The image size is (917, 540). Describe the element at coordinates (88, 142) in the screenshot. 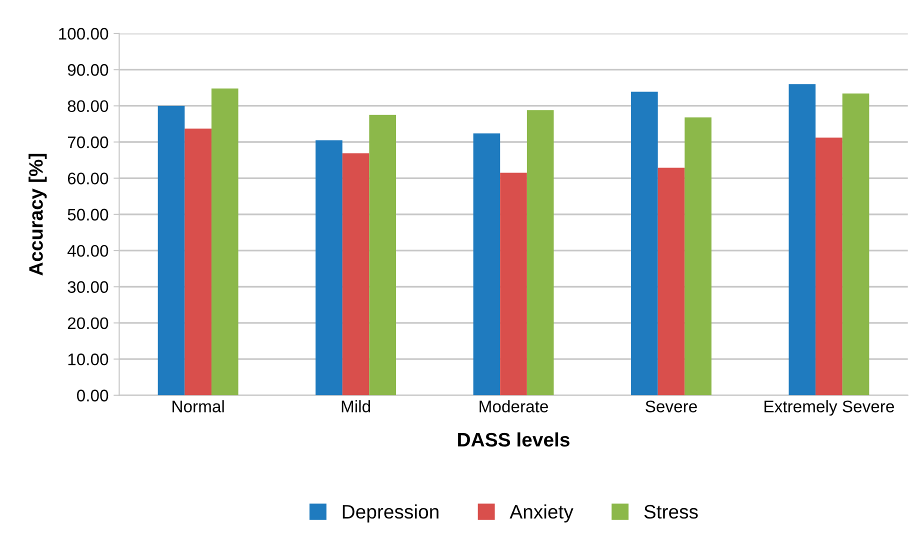

I see `y-tick-label: 70.00` at that location.